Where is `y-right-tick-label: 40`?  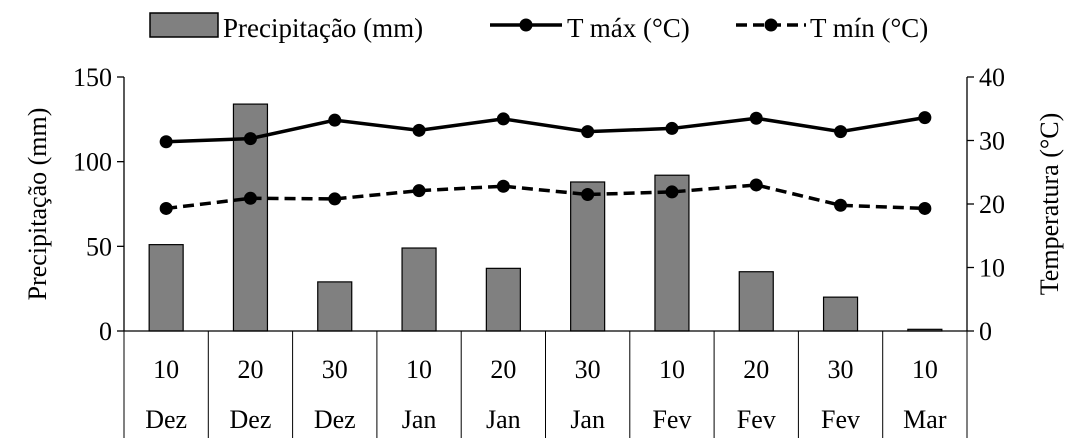
y-right-tick-label: 40 is located at coordinates (992, 77).